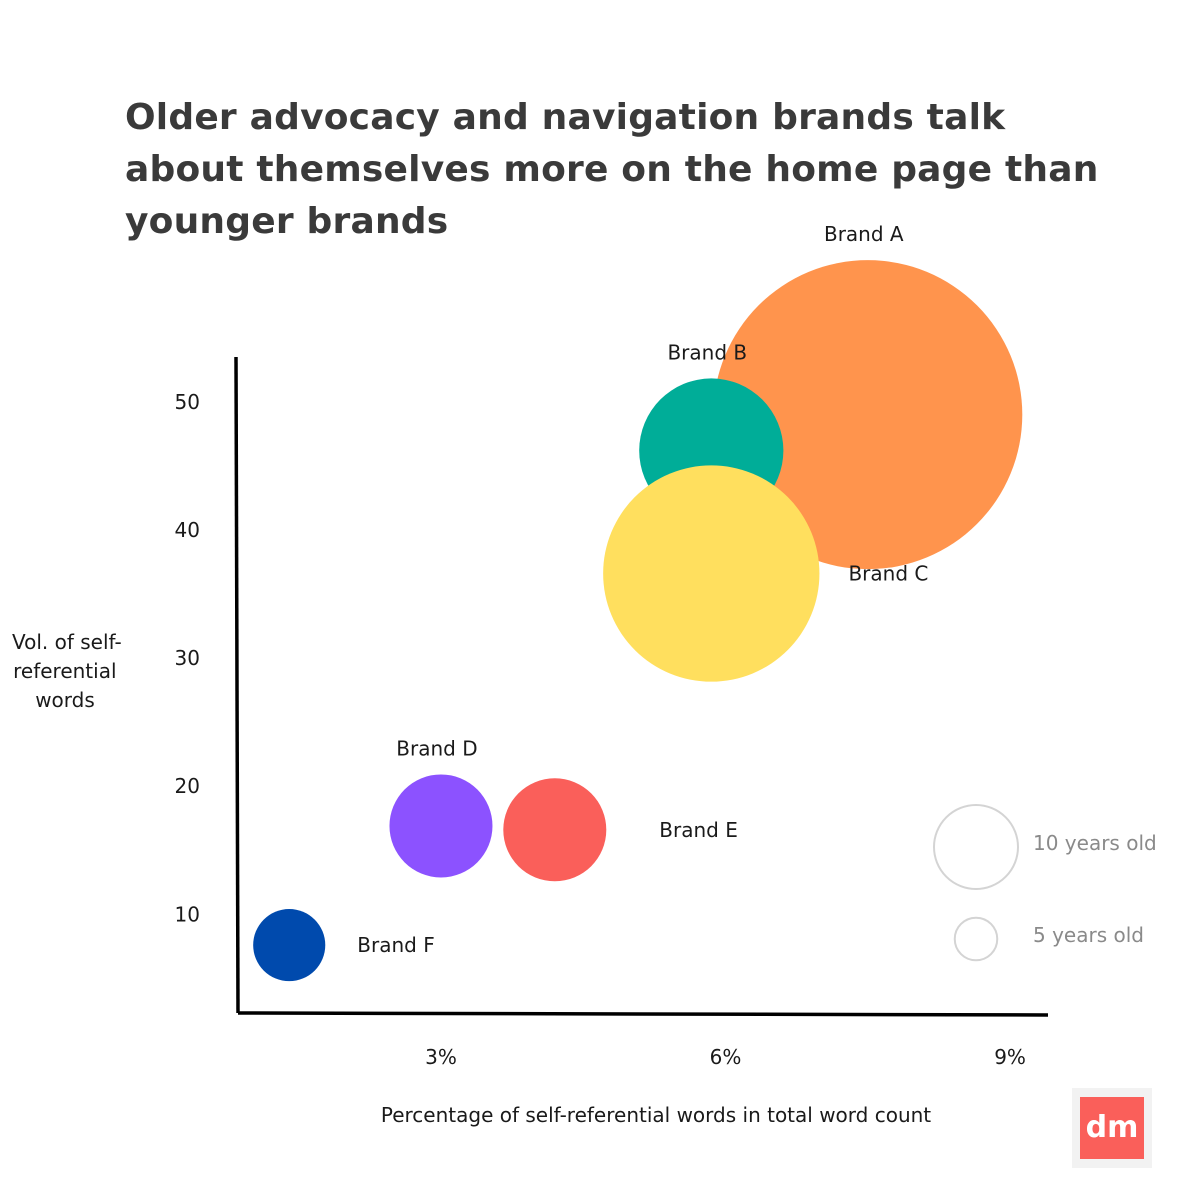  I want to click on y-tick-label-30: 30, so click(187, 658).